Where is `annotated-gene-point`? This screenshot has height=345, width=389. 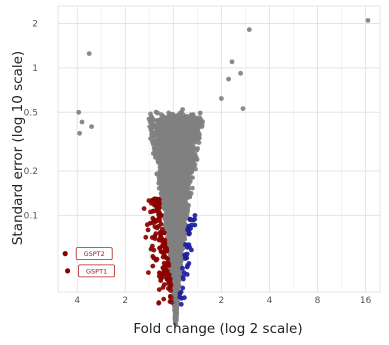 annotated-gene-point is located at coordinates (65, 254).